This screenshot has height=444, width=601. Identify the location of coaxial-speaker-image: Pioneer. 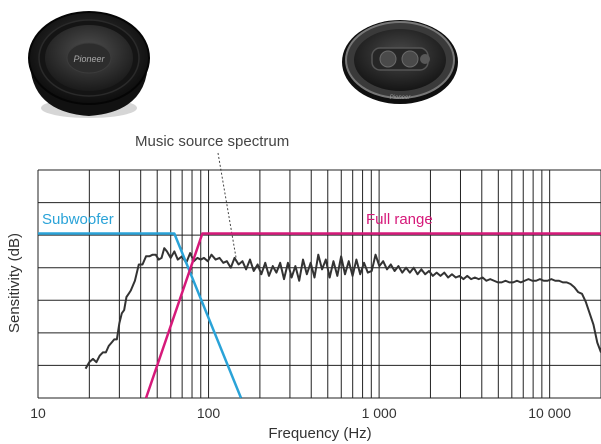
(400, 62).